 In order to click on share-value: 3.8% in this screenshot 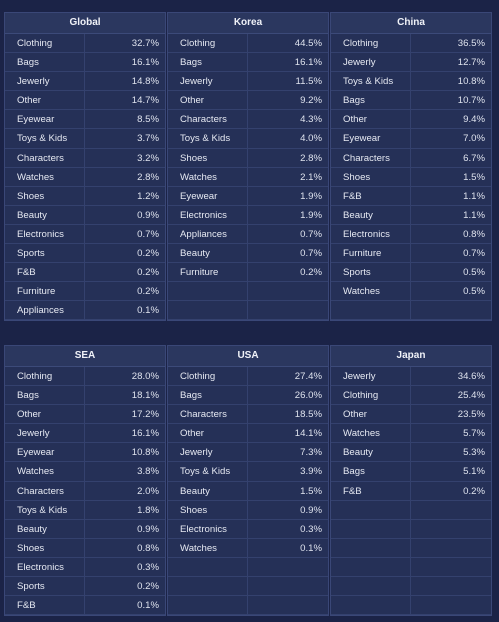, I will do `click(148, 472)`.